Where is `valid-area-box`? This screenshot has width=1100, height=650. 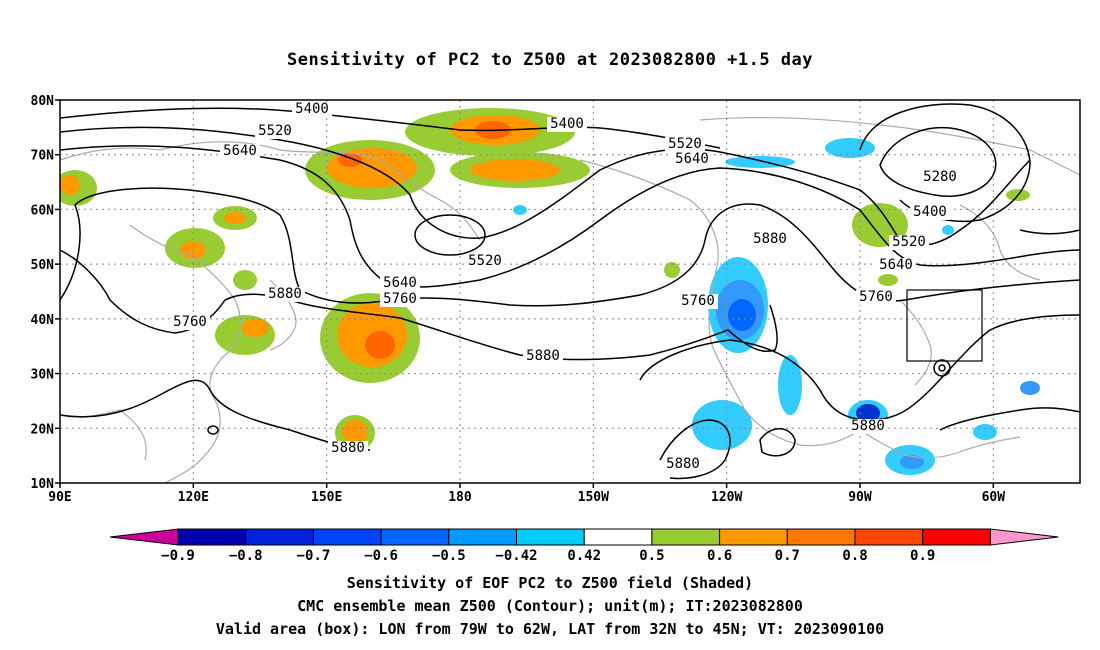 valid-area-box is located at coordinates (944, 325).